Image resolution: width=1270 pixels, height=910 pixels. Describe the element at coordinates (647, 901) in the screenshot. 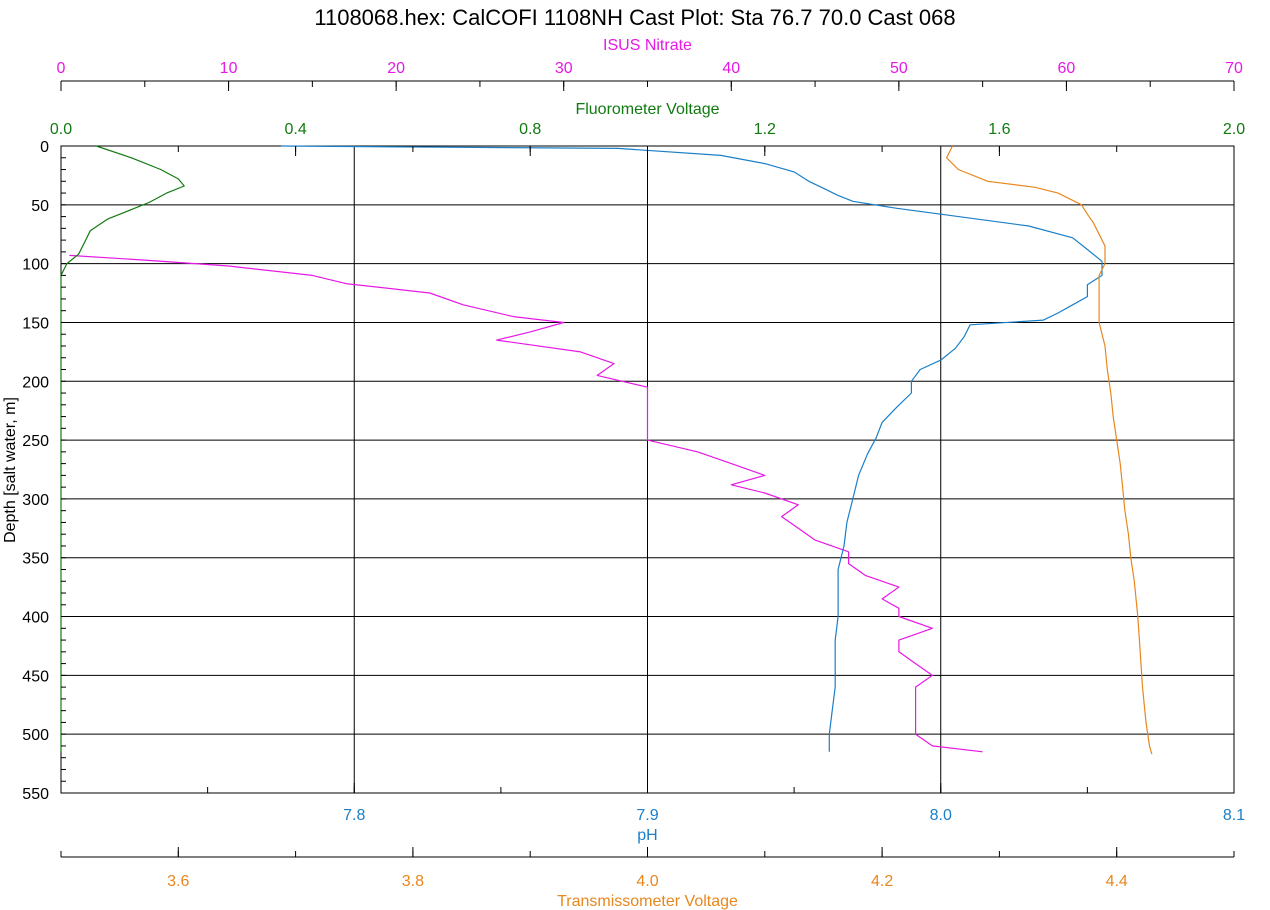

I see `trans-axis-title: Transmissometer Voltage` at that location.